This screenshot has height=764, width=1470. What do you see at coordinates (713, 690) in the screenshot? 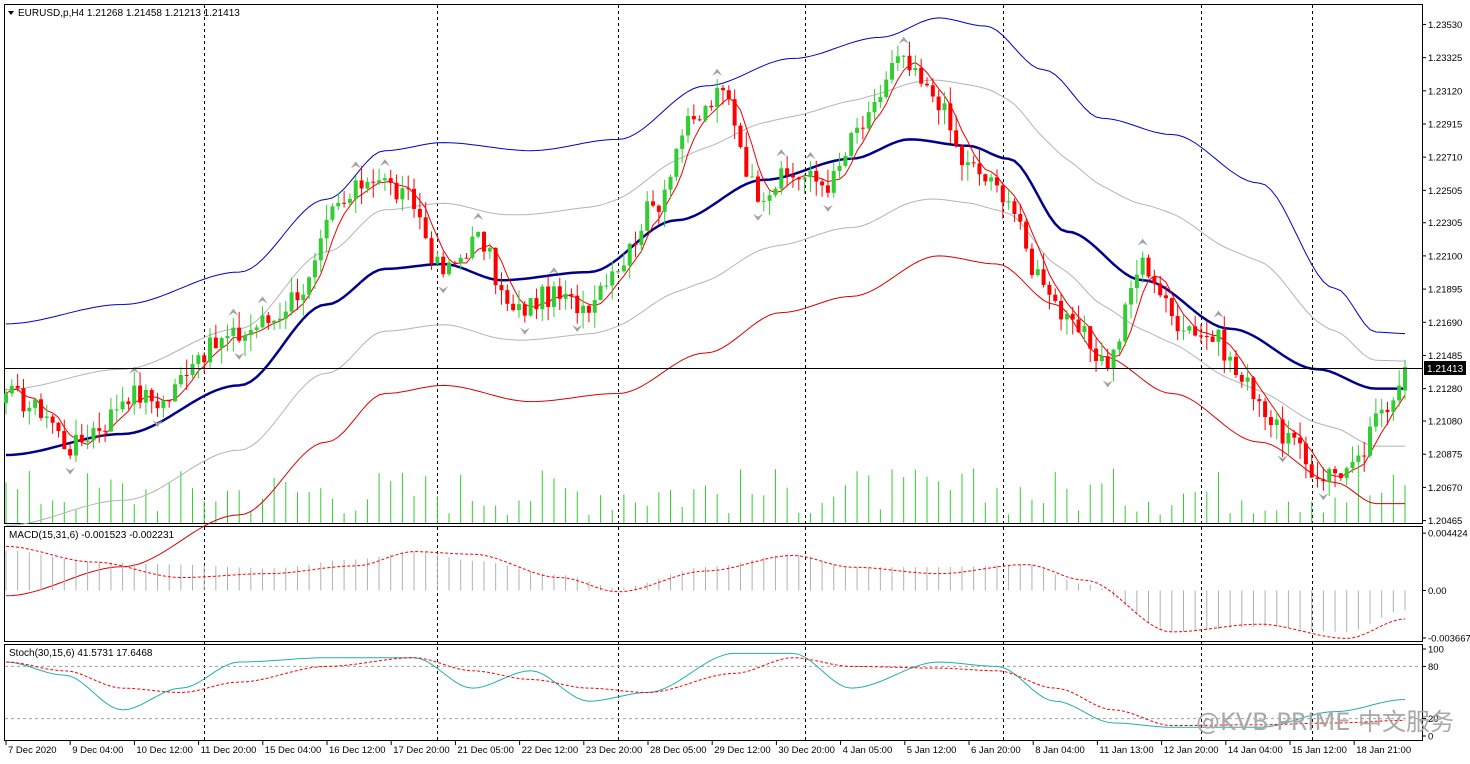
I see `stochastic-indicator` at bounding box center [713, 690].